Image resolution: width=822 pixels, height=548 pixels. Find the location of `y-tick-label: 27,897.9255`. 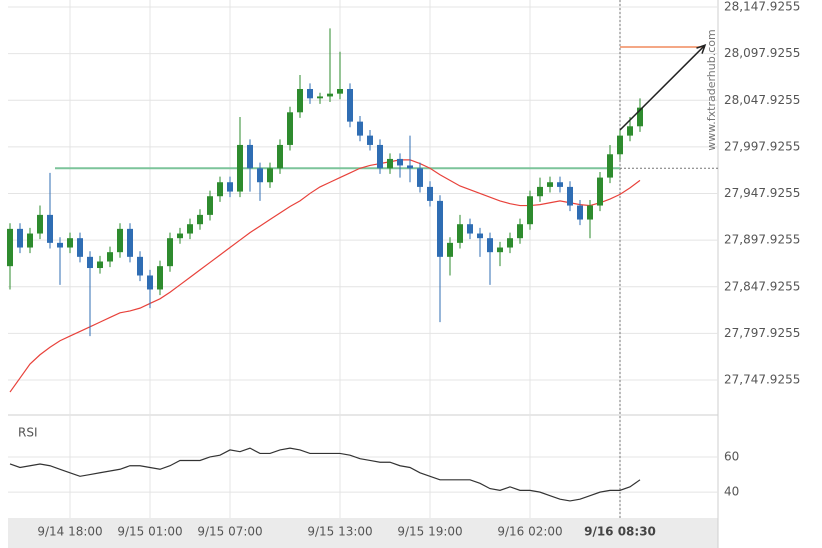

y-tick-label: 27,897.9255 is located at coordinates (762, 240).